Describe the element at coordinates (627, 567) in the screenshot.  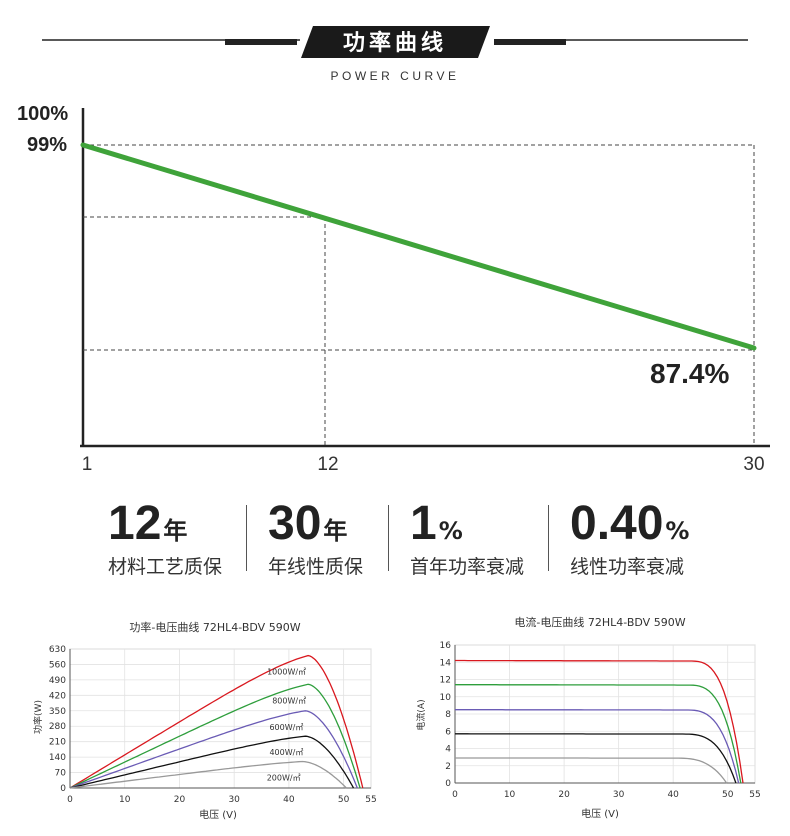
I see `stat-caption: 线性功率衰减` at that location.